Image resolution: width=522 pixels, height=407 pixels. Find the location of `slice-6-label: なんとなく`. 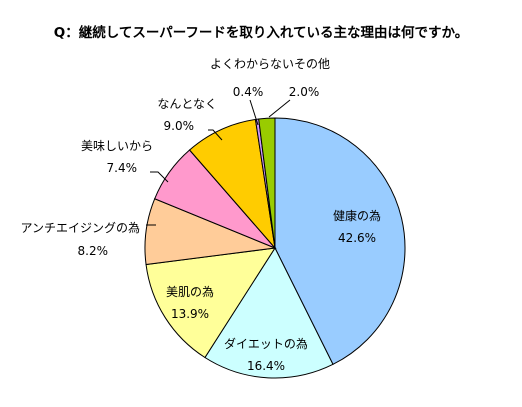

slice-6-label: なんとなく is located at coordinates (187, 104).